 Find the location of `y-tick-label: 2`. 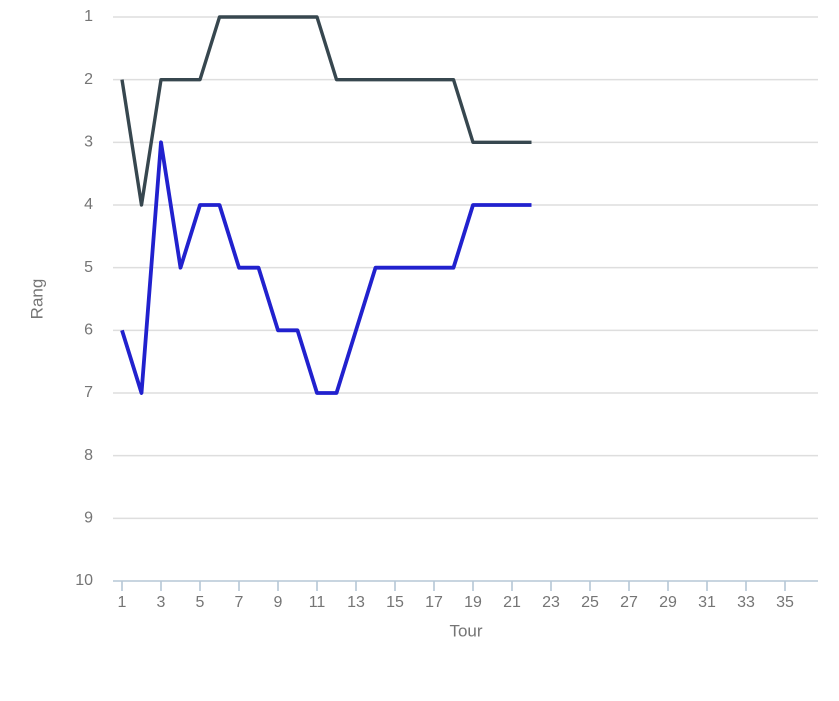

y-tick-label: 2 is located at coordinates (88, 79).